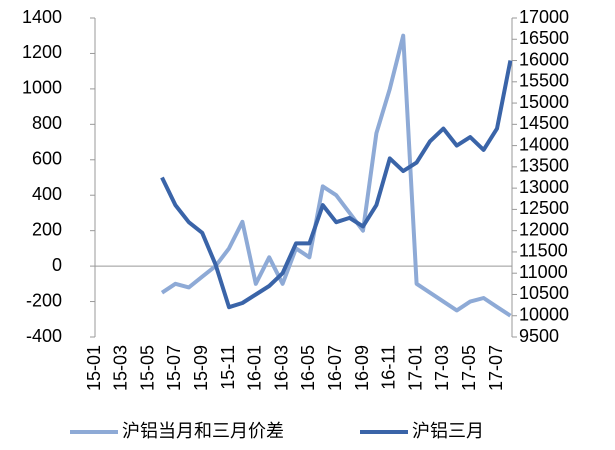 This screenshot has height=450, width=615. I want to click on y2-tick-label: 10500, so click(544, 293).